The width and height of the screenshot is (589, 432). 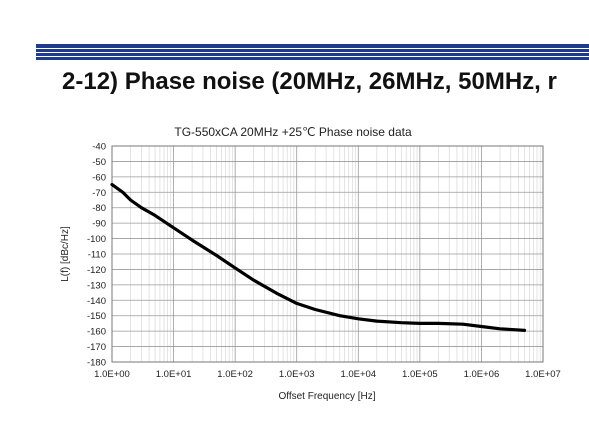 I want to click on x-tick-label: 1.0E+02, so click(x=235, y=374).